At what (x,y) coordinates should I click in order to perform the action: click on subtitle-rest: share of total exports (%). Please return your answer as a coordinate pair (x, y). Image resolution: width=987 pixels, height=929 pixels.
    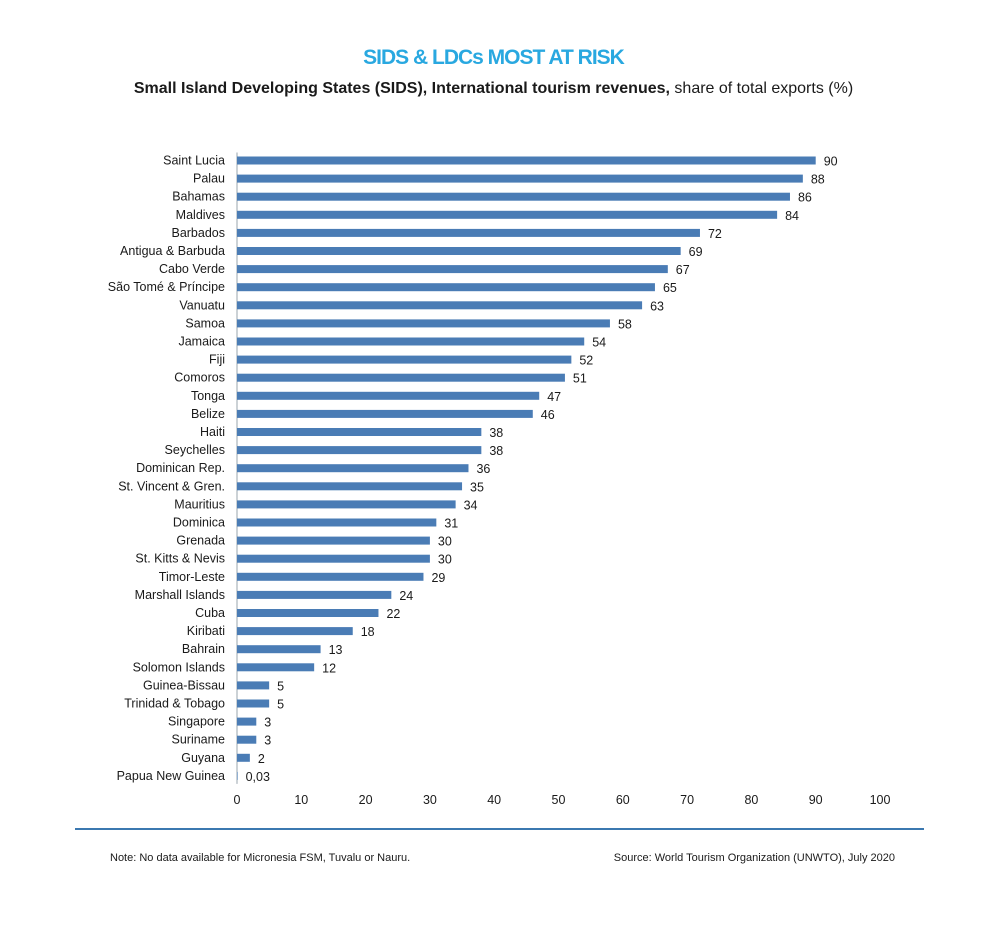
    Looking at the image, I should click on (761, 88).